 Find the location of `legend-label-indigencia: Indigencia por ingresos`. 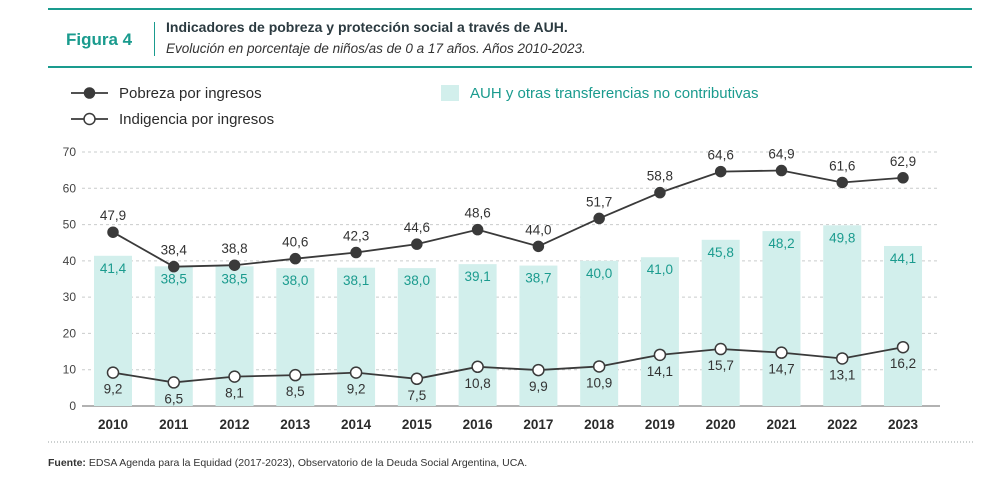

legend-label-indigencia: Indigencia por ingresos is located at coordinates (196, 119).